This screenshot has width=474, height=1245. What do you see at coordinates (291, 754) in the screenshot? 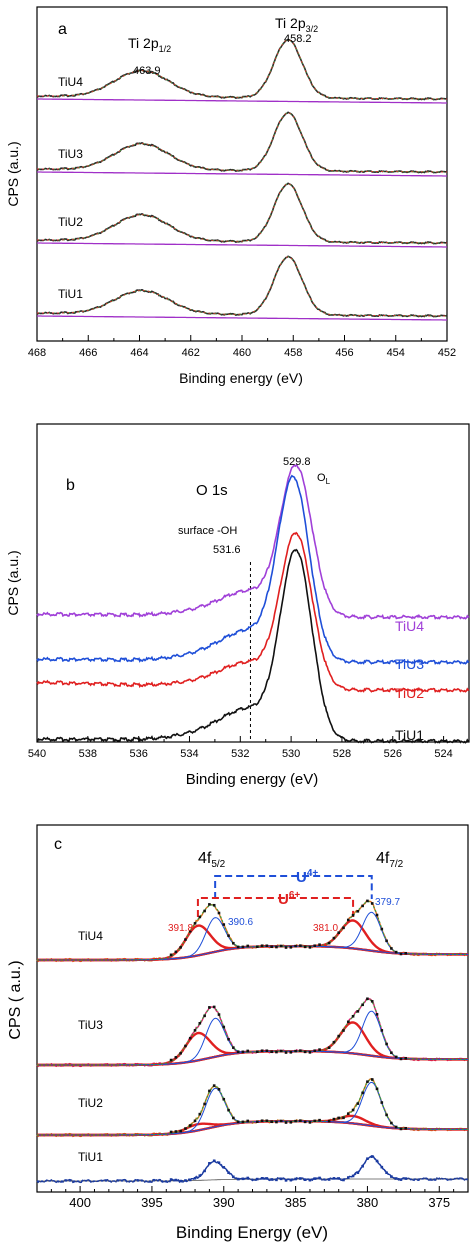
I see `x-tick-label: 530` at bounding box center [291, 754].